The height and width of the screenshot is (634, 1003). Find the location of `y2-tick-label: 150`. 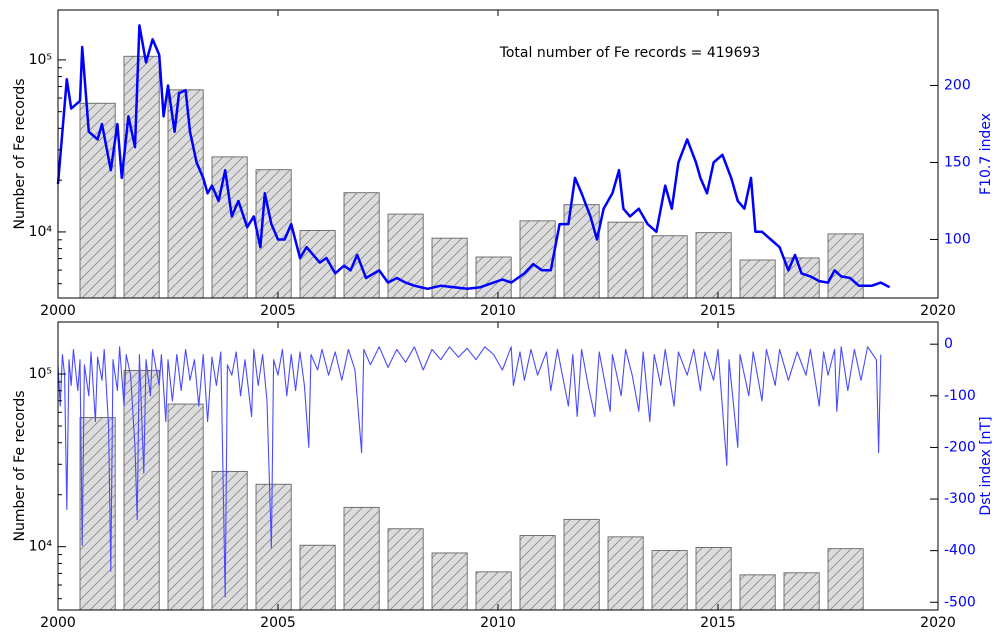

y2-tick-label: 150 is located at coordinates (957, 162).